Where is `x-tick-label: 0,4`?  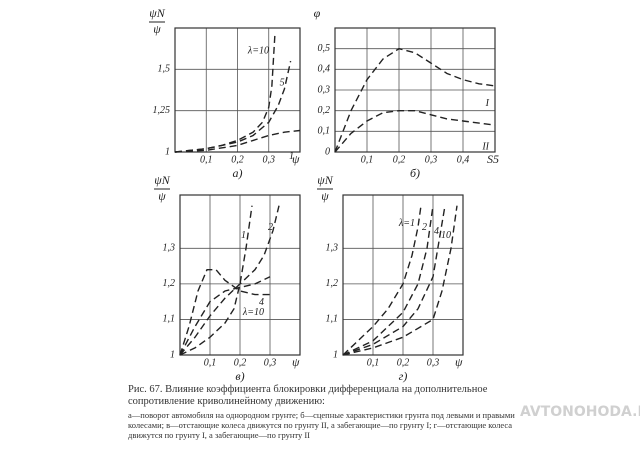 x-tick-label: 0,4 is located at coordinates (463, 159).